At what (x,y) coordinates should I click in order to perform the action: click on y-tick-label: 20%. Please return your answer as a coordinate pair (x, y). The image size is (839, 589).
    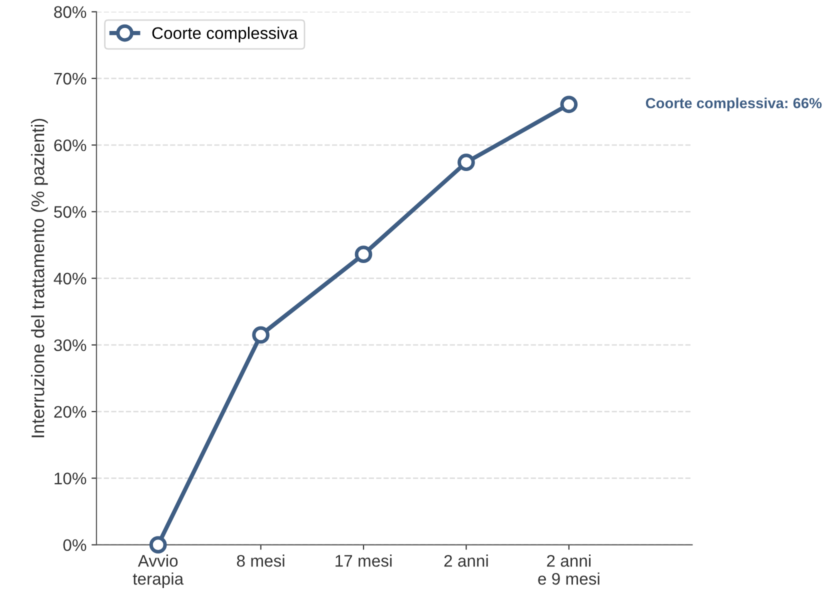
    Looking at the image, I should click on (70, 412).